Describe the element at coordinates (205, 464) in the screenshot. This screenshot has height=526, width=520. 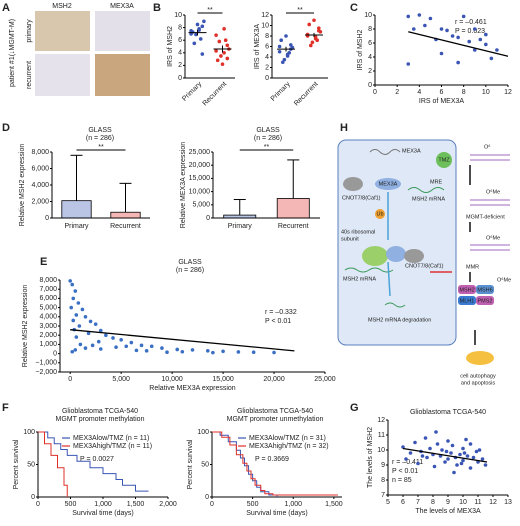
I see `y-tick-label: 50` at that location.